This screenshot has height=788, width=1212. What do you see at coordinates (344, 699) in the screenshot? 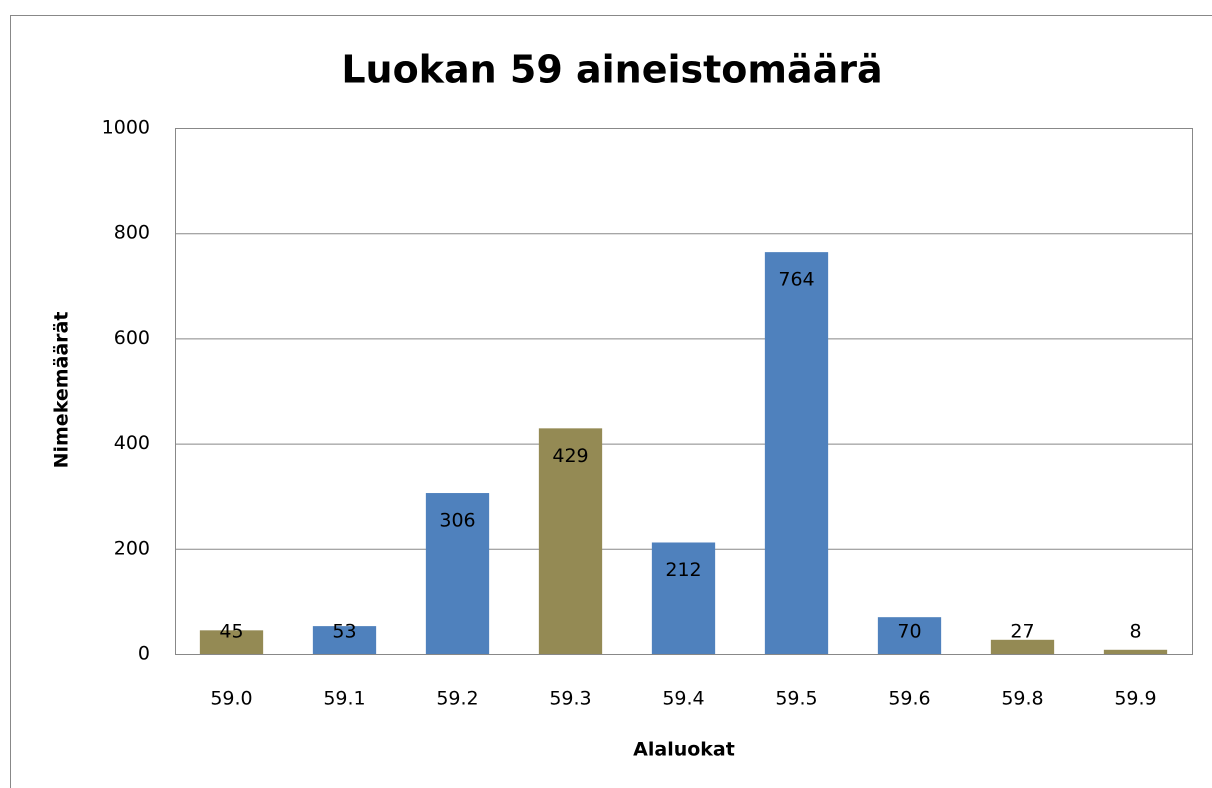
I see `x-tick-label: 59.1` at bounding box center [344, 699].